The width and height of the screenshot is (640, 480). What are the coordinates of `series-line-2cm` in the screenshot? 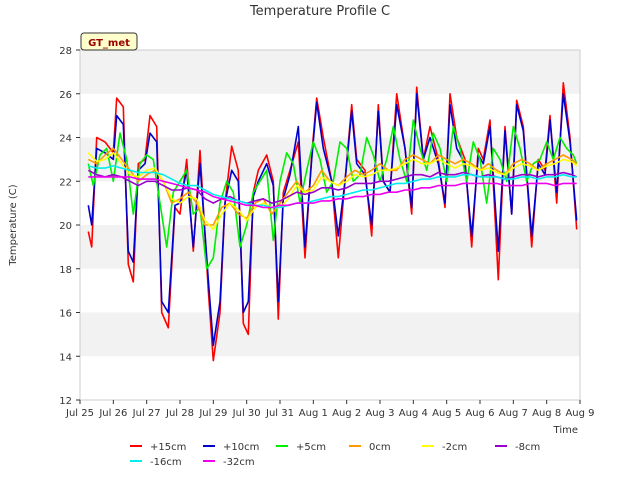 It's located at (332, 191).